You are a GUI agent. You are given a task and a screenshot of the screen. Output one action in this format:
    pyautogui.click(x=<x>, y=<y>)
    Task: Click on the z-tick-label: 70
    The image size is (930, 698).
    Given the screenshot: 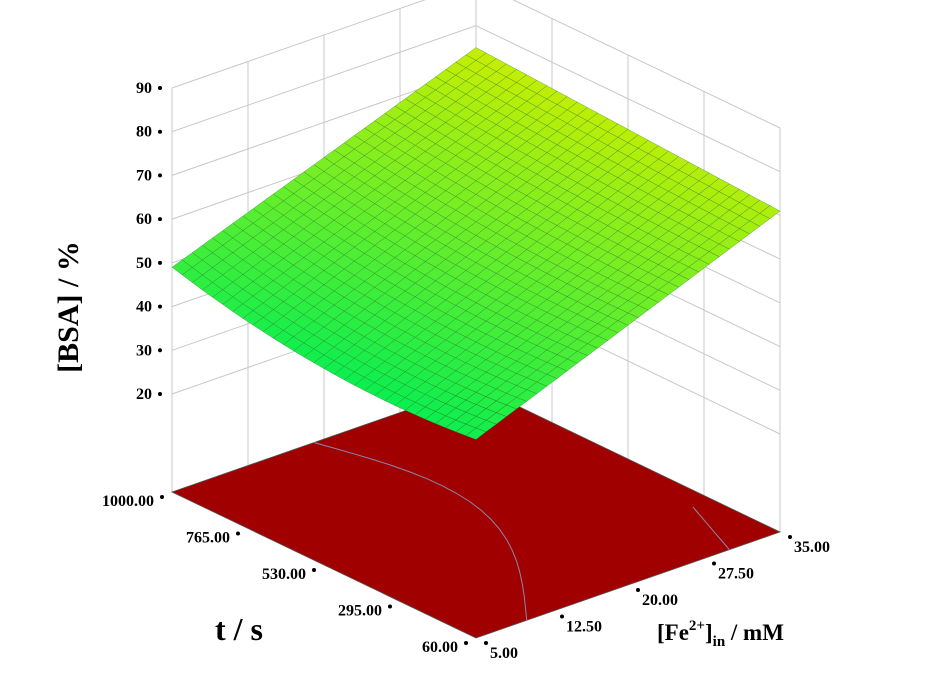 What is the action you would take?
    pyautogui.click(x=144, y=175)
    